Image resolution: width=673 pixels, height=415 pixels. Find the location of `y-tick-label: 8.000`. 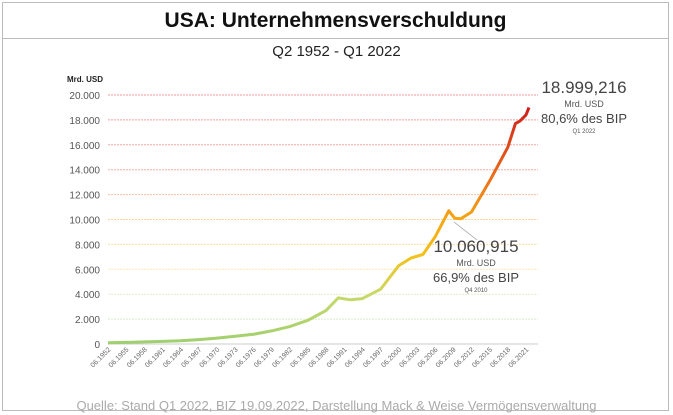

y-tick-label: 8.000 is located at coordinates (87, 245).